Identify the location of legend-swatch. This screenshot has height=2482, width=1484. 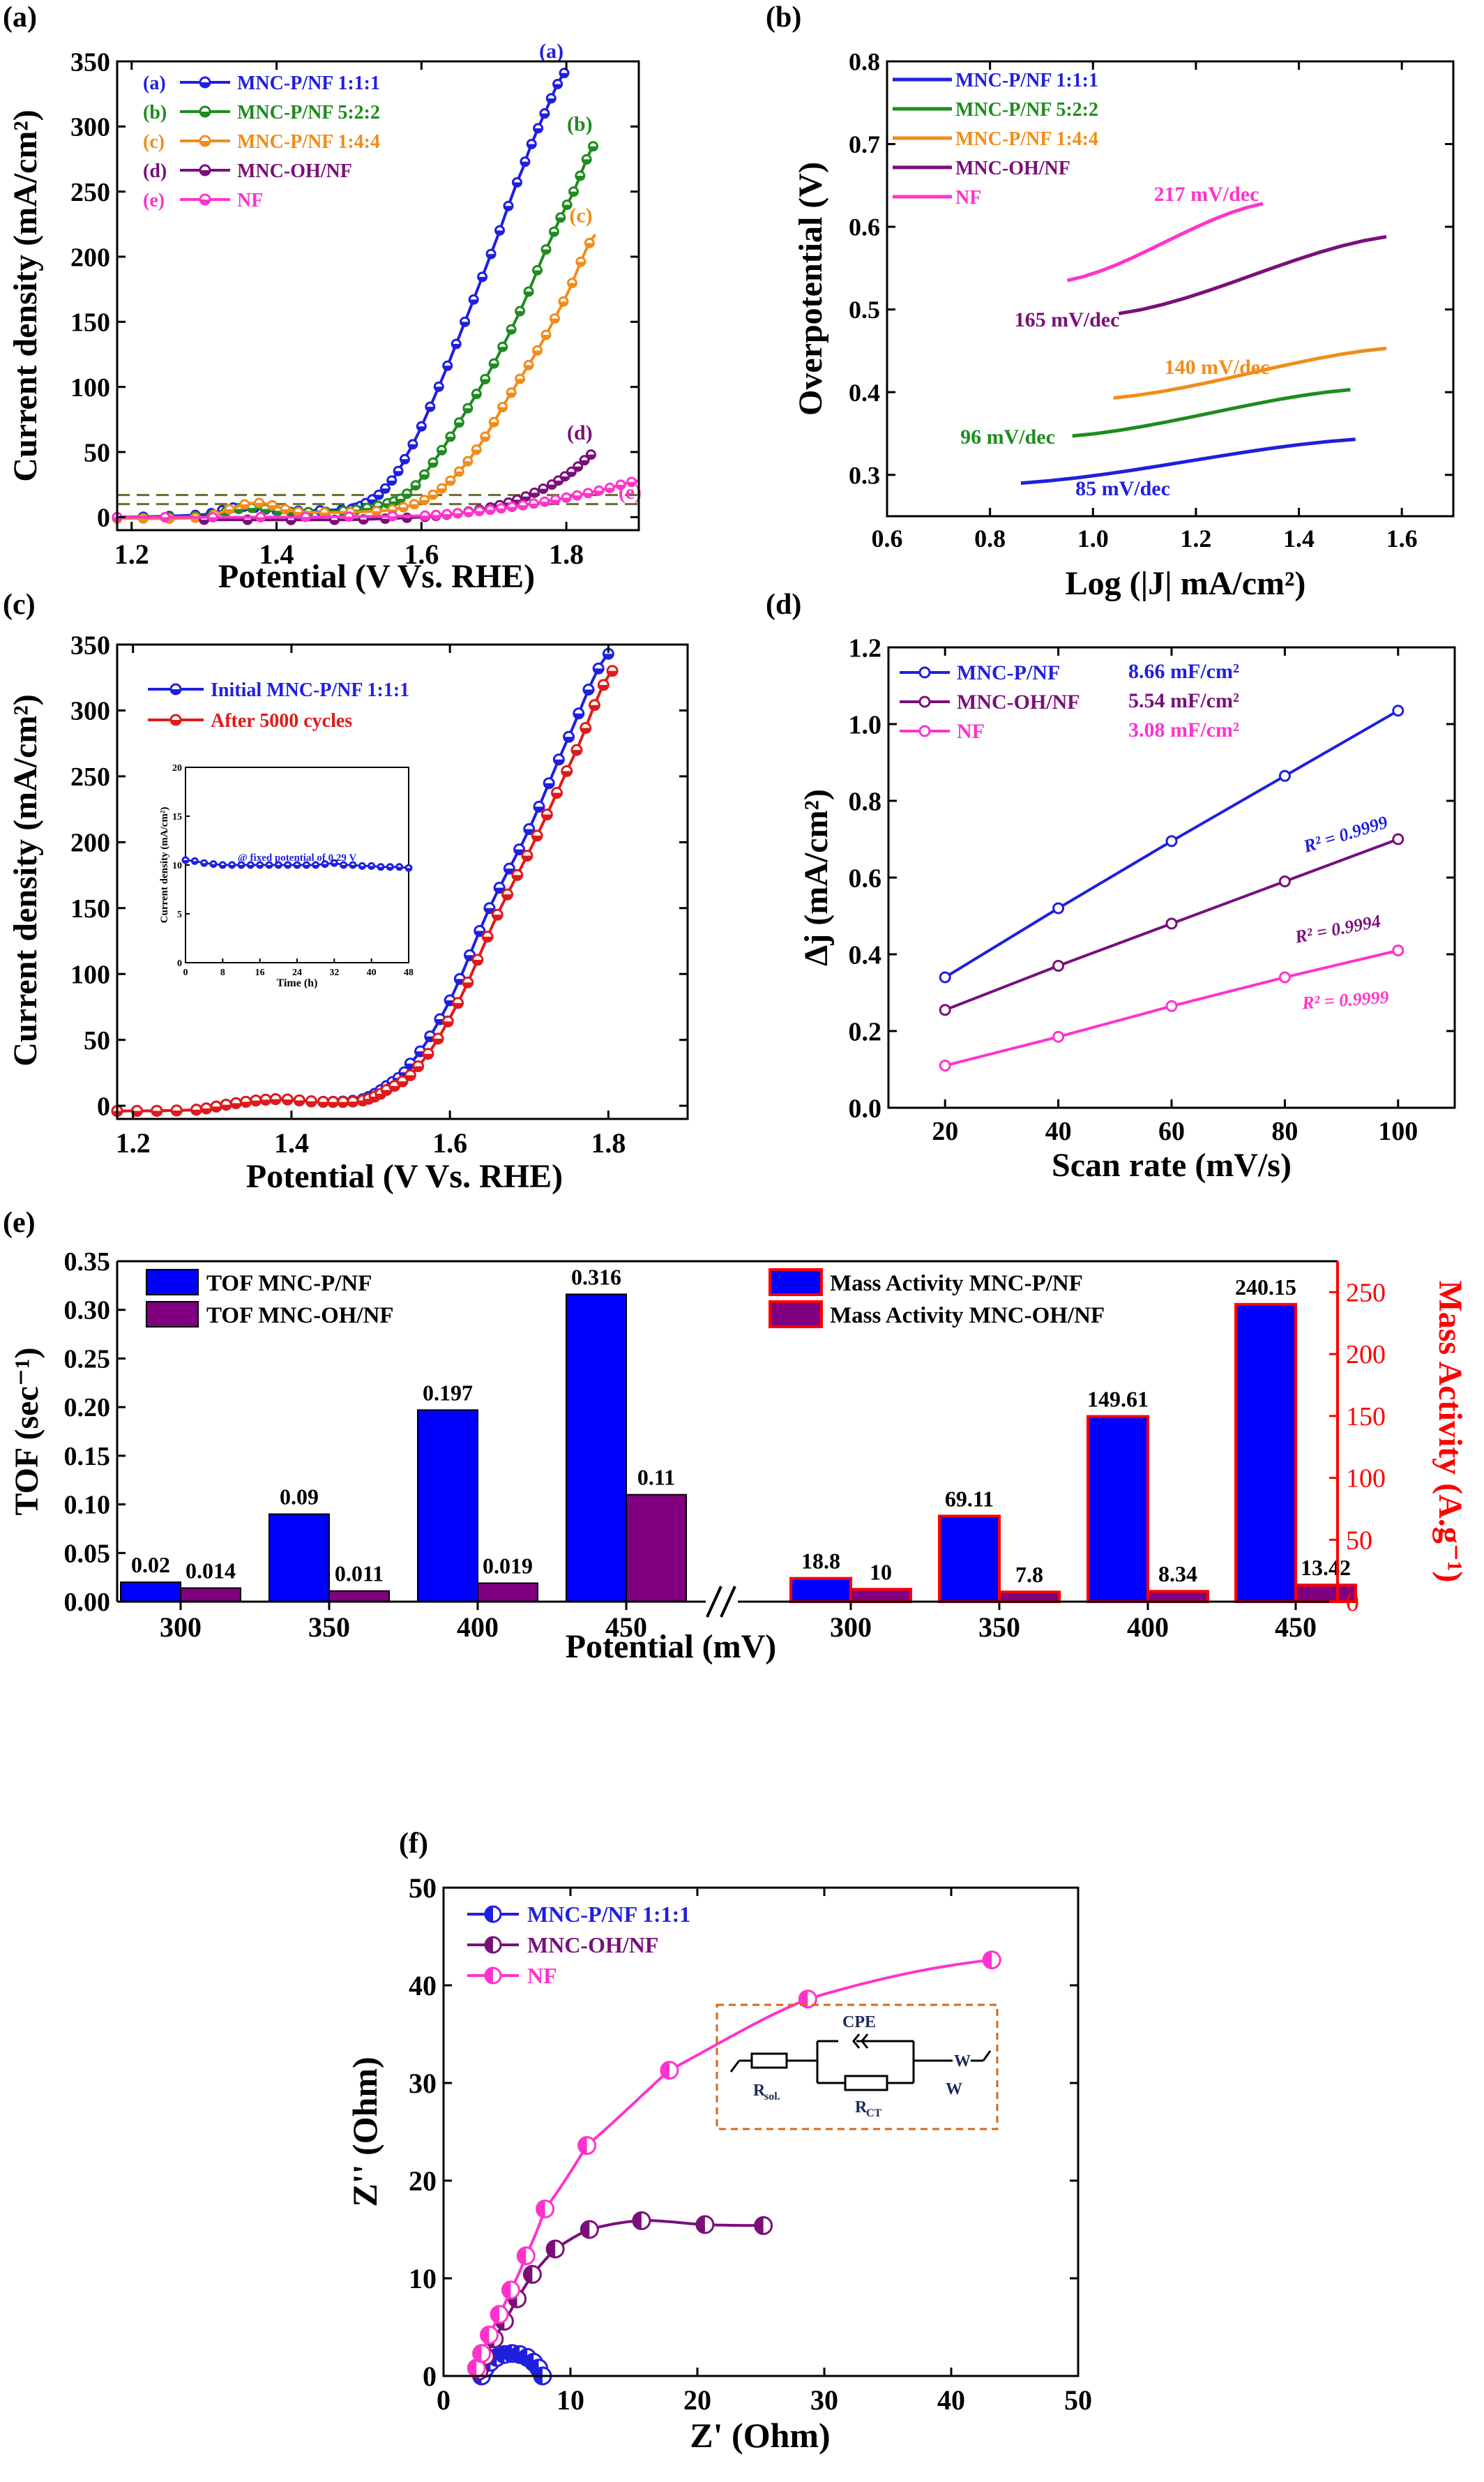
(172, 1282).